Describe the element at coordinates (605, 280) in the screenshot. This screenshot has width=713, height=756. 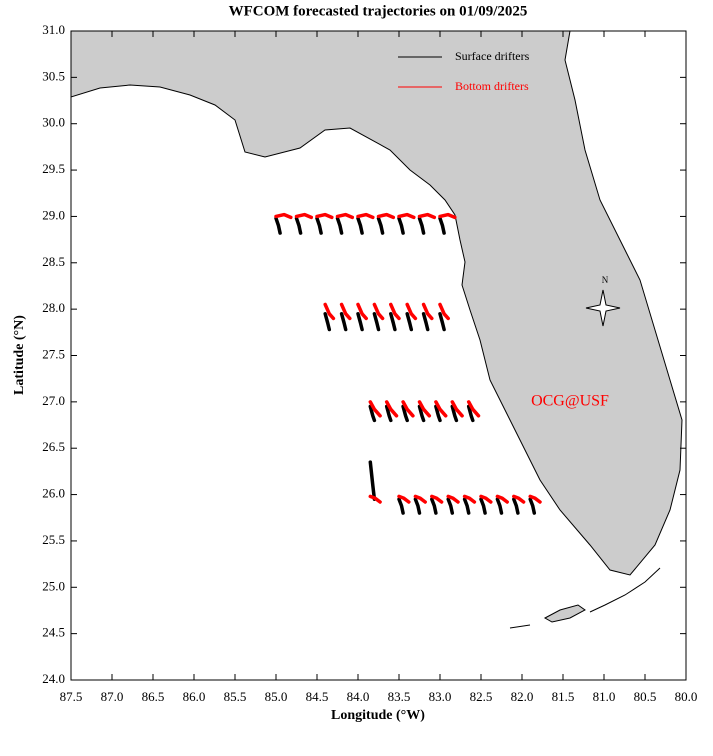
I see `compass-label: N` at that location.